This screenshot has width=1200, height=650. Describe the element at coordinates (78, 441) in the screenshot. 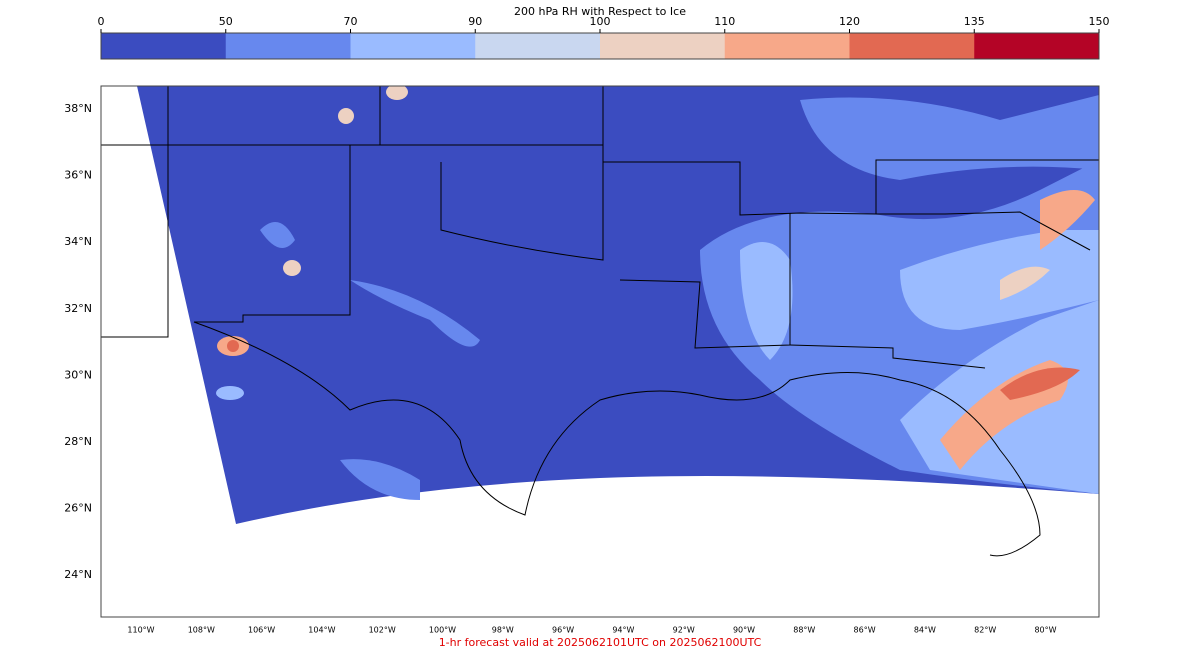

I see `lat-label: 28°N` at that location.